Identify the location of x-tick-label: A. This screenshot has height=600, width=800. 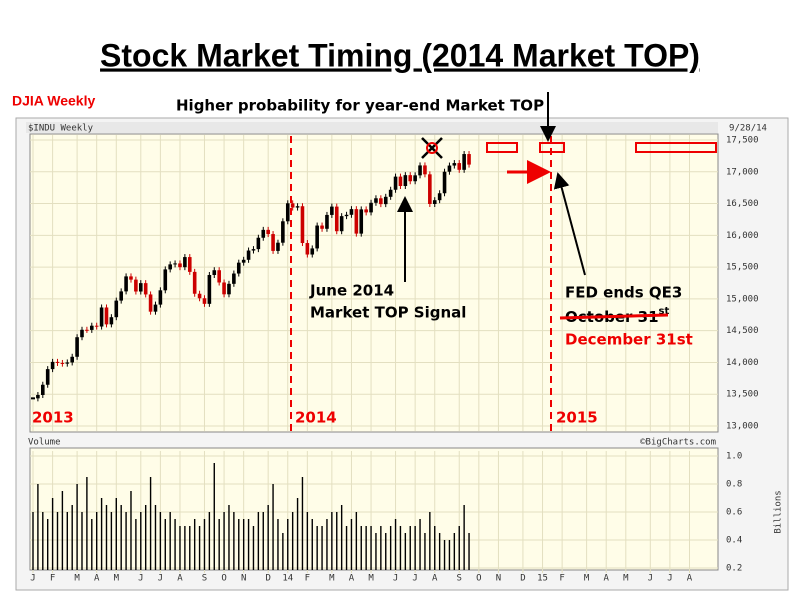
(435, 579).